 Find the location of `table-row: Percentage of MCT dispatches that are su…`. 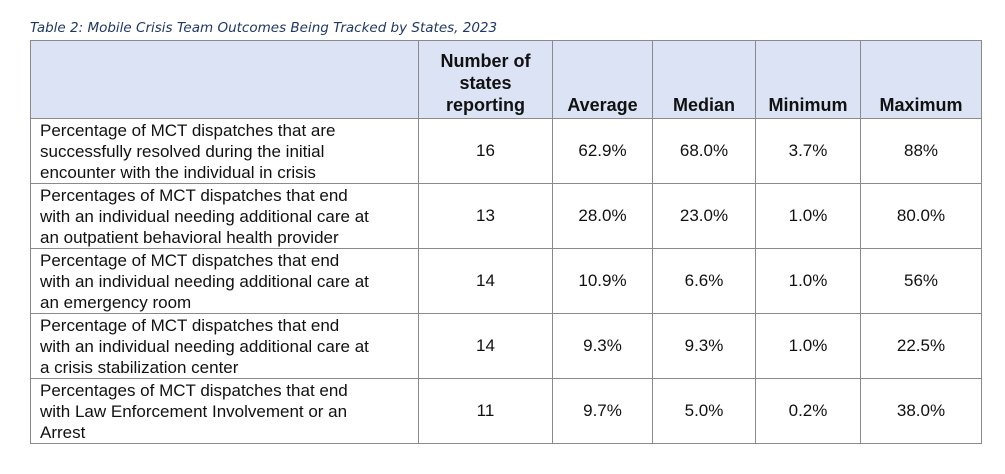

table-row: Percentage of MCT dispatches that are su… is located at coordinates (506, 151).